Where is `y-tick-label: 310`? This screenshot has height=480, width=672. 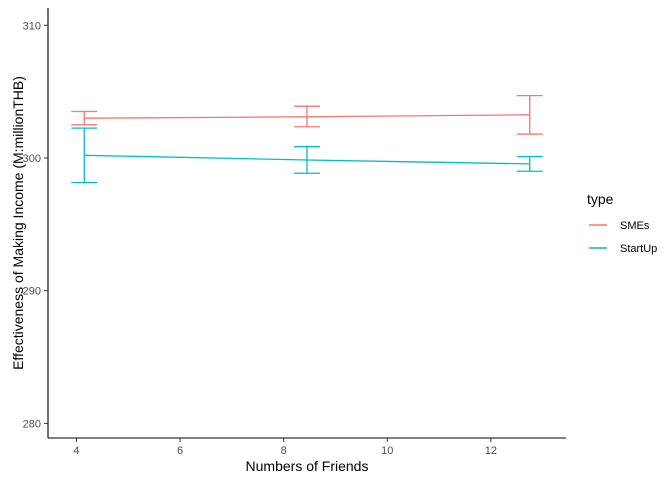
y-tick-label: 310 is located at coordinates (32, 26).